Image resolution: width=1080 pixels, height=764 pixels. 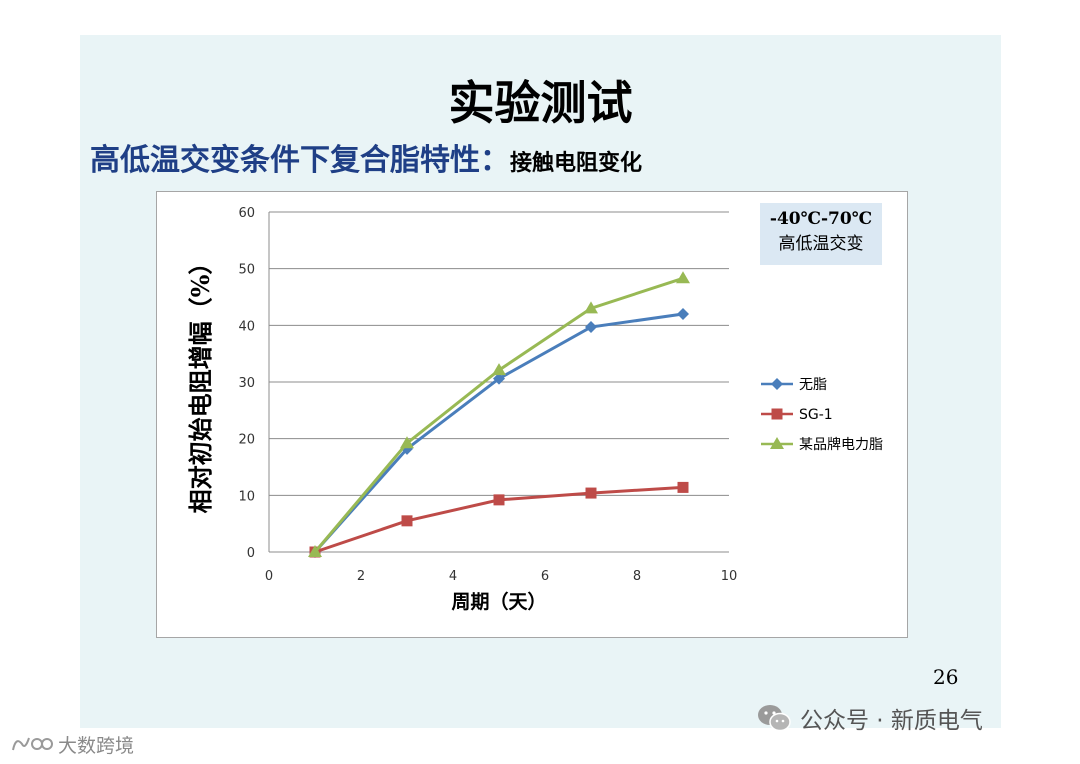 I want to click on y-tick-label: 20, so click(x=246, y=440).